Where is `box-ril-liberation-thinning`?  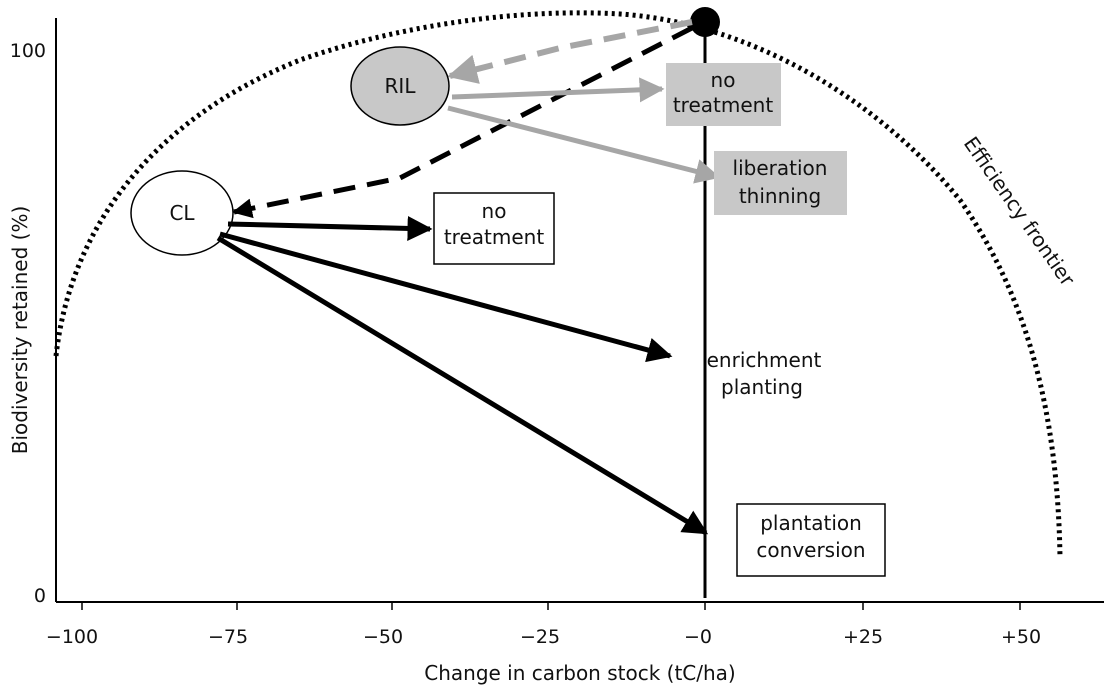
box-ril-liberation-thinning is located at coordinates (780, 183).